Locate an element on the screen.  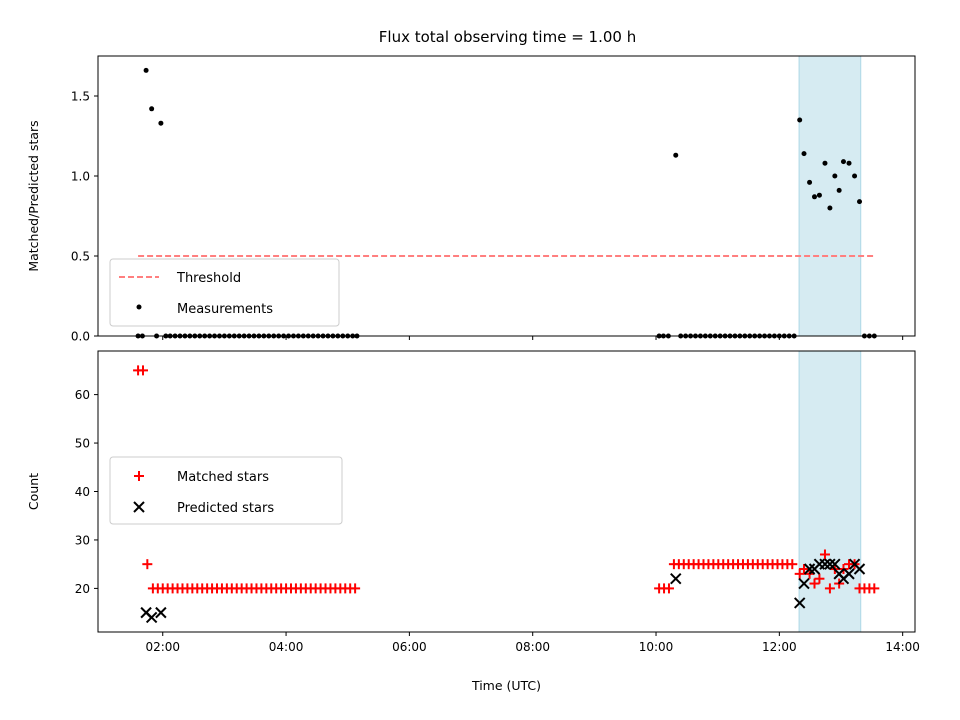
legend-matched-swatch is located at coordinates (139, 476).